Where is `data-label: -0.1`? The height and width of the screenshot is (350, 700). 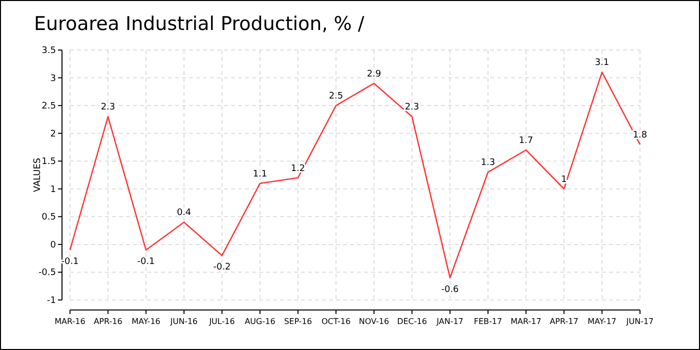
data-label: -0.1 is located at coordinates (146, 262).